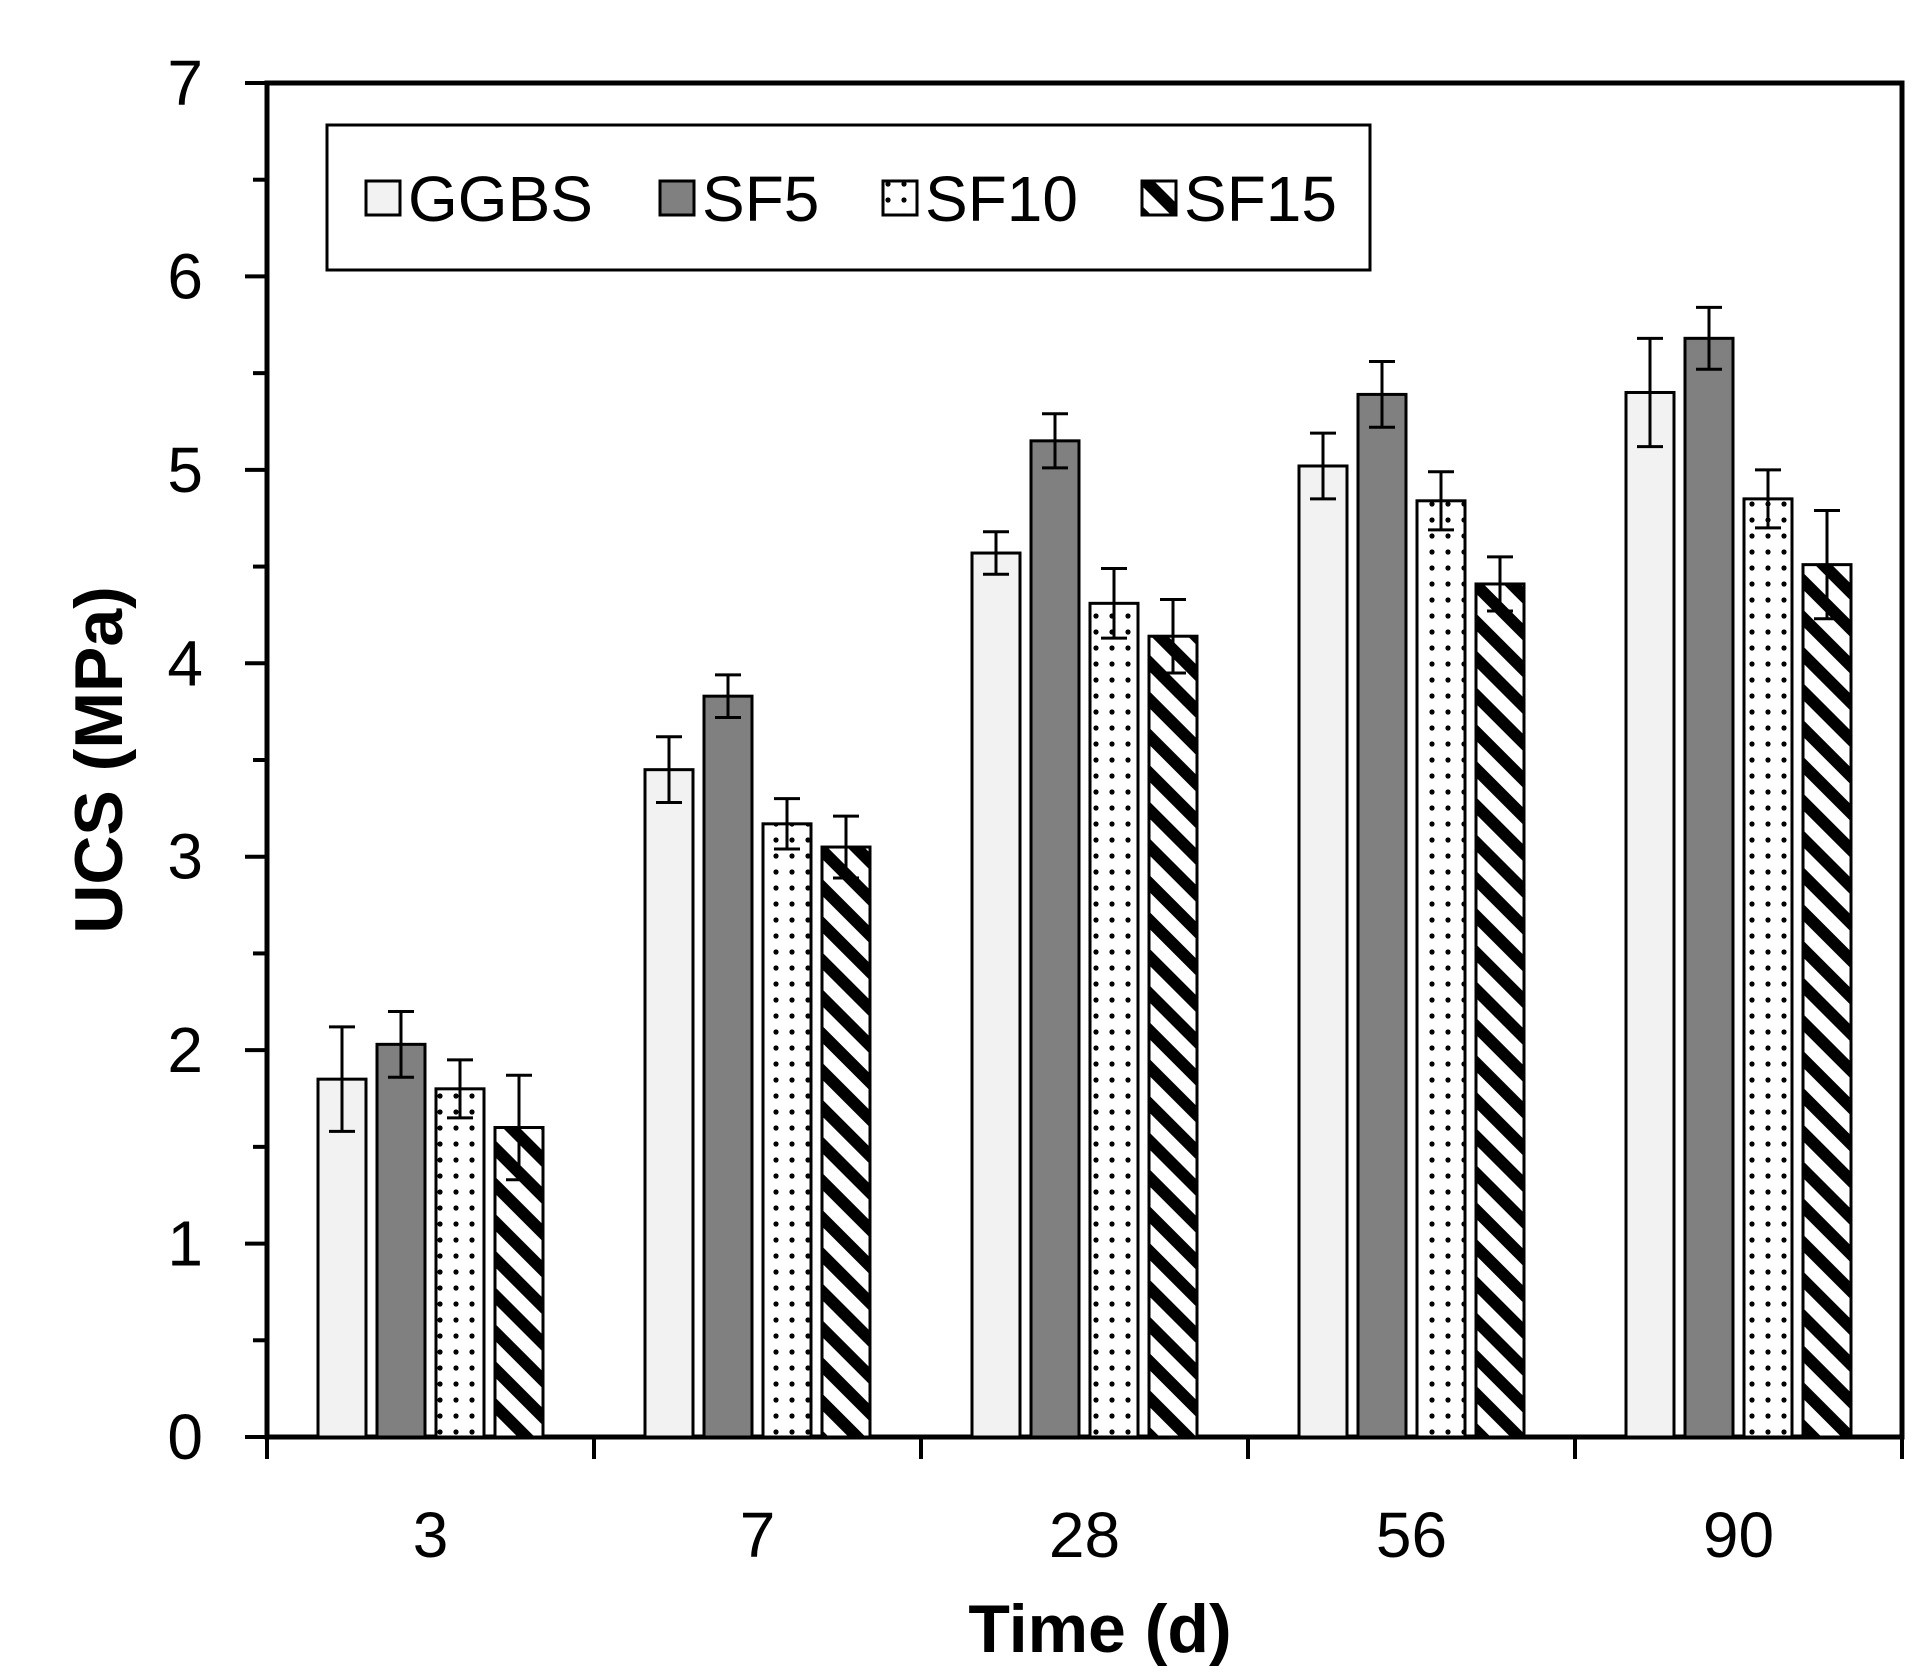 Image resolution: width=1925 pixels, height=1672 pixels. Describe the element at coordinates (185, 470) in the screenshot. I see `y-tick-label: 5` at that location.